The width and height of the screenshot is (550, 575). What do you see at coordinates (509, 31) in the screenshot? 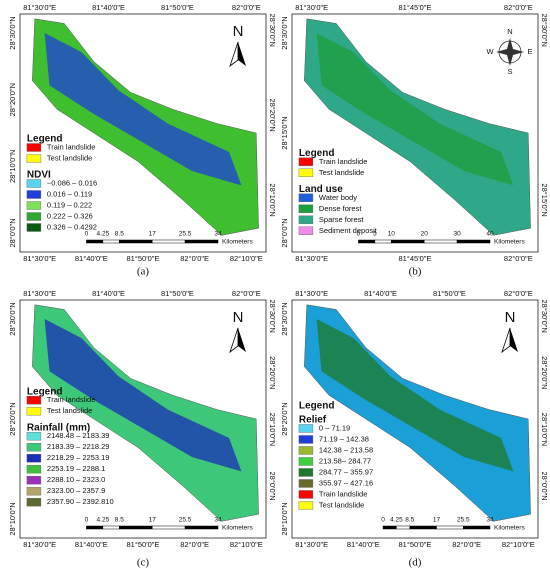
I see `compass-label: N` at bounding box center [509, 31].